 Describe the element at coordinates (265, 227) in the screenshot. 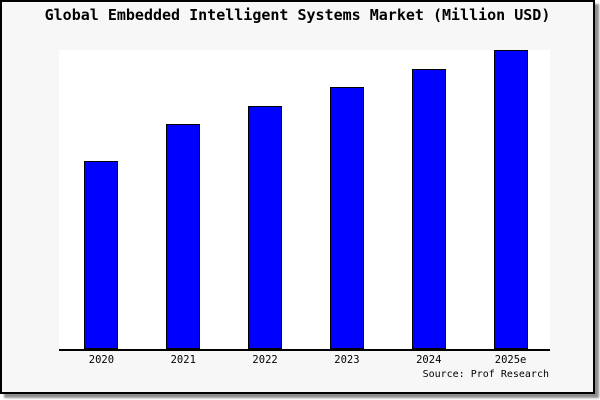

I see `bar-2022` at that location.